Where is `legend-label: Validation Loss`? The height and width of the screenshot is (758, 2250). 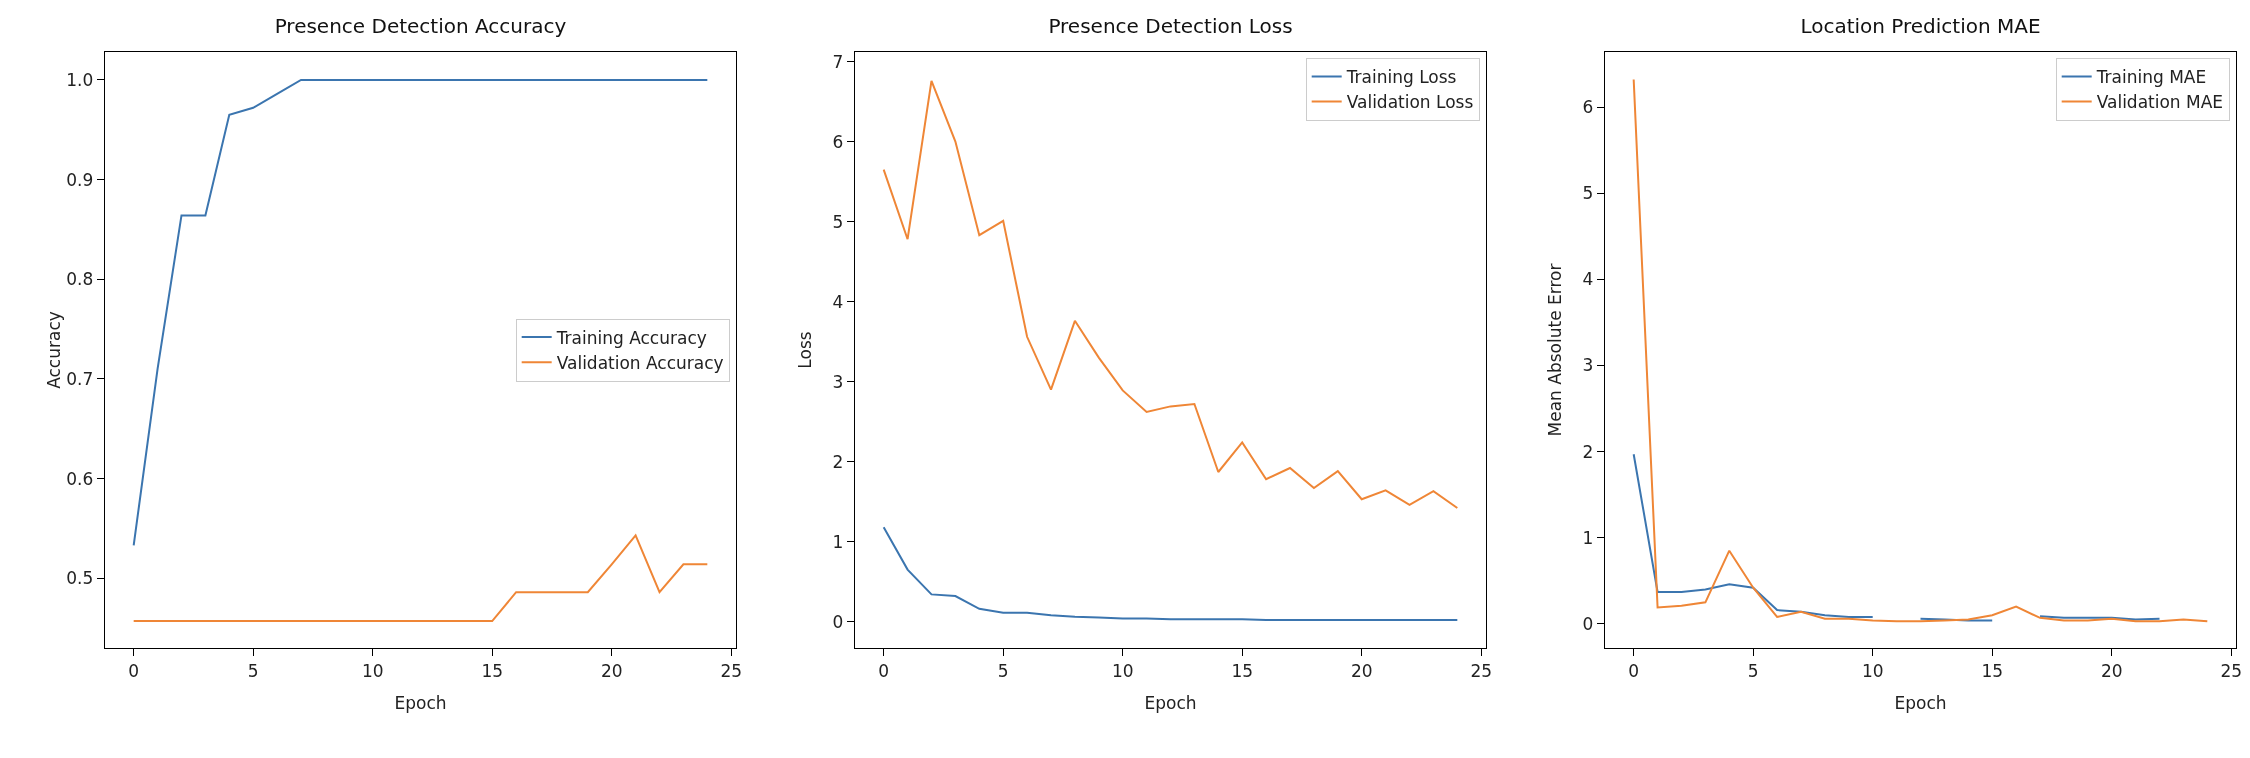 legend-label: Validation Loss is located at coordinates (1410, 102).